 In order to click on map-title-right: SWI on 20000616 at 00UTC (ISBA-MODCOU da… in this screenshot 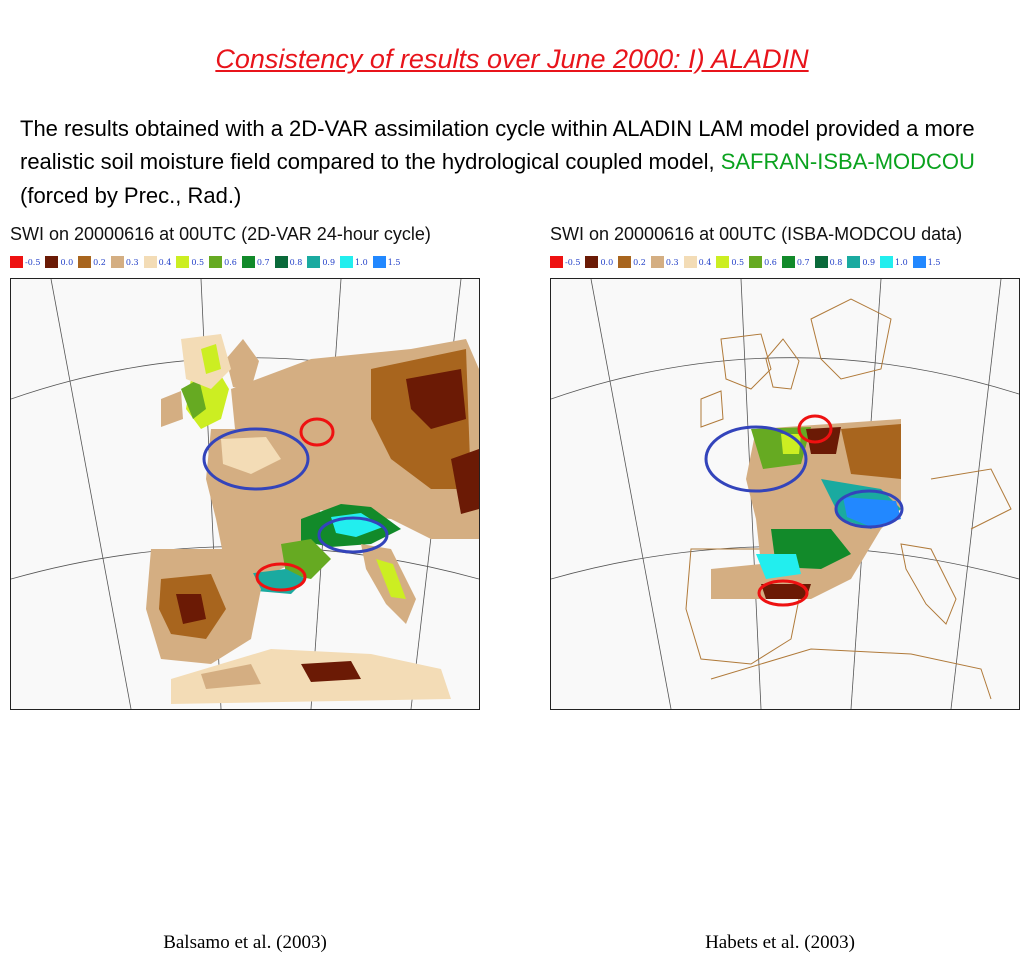, I will do `click(756, 234)`.